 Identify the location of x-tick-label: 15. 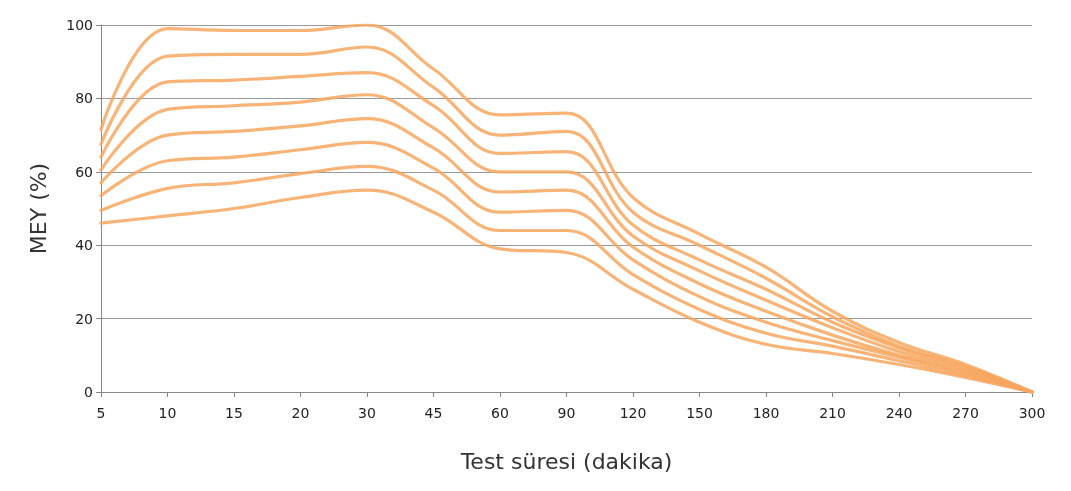
(234, 413).